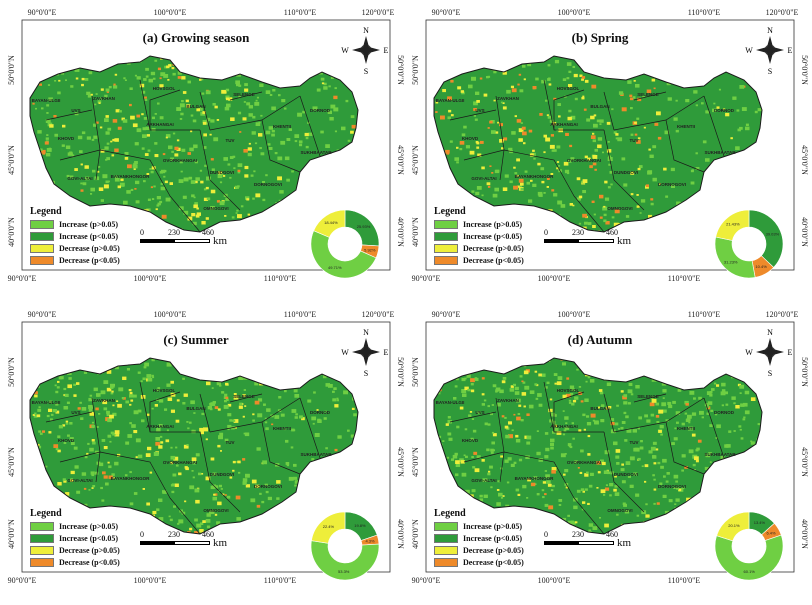  I want to click on panel-title: (d) Autumn, so click(600, 339).